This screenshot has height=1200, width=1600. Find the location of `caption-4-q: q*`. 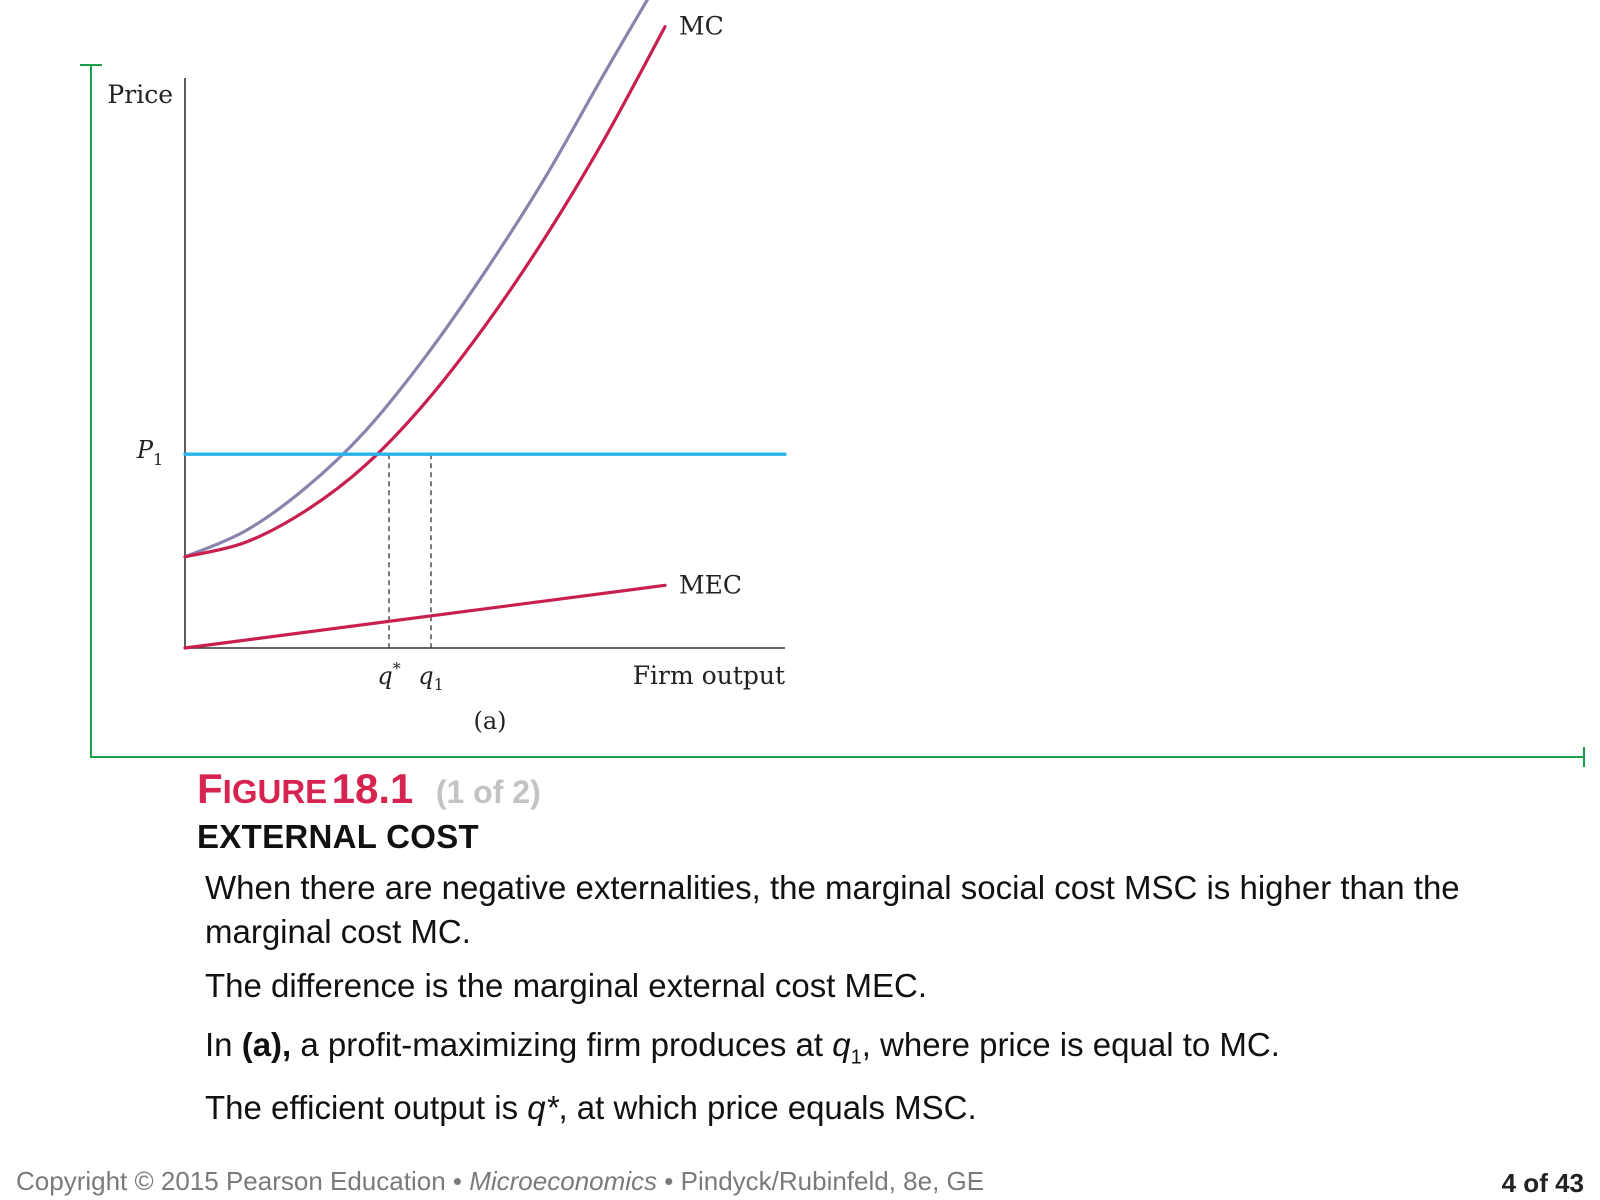

caption-4-q: q* is located at coordinates (543, 1107).